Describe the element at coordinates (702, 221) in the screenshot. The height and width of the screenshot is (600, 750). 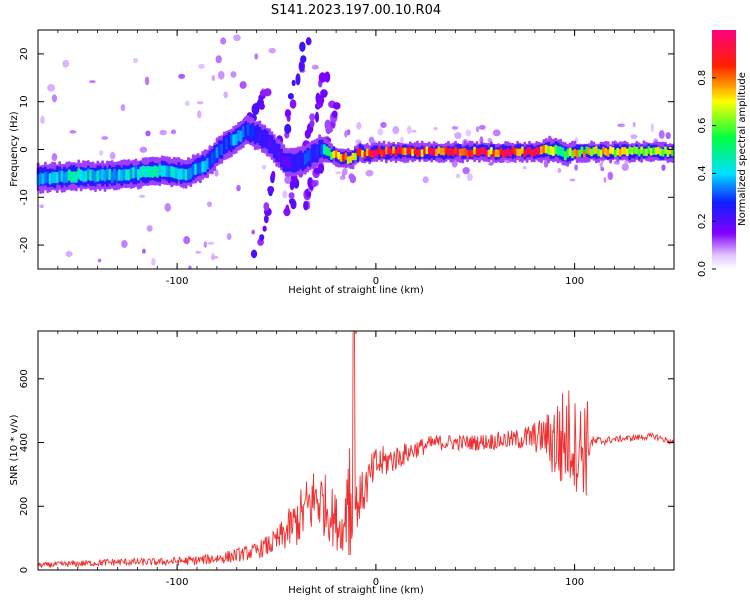
I see `colorbar-tick-label-1: 0.2` at that location.